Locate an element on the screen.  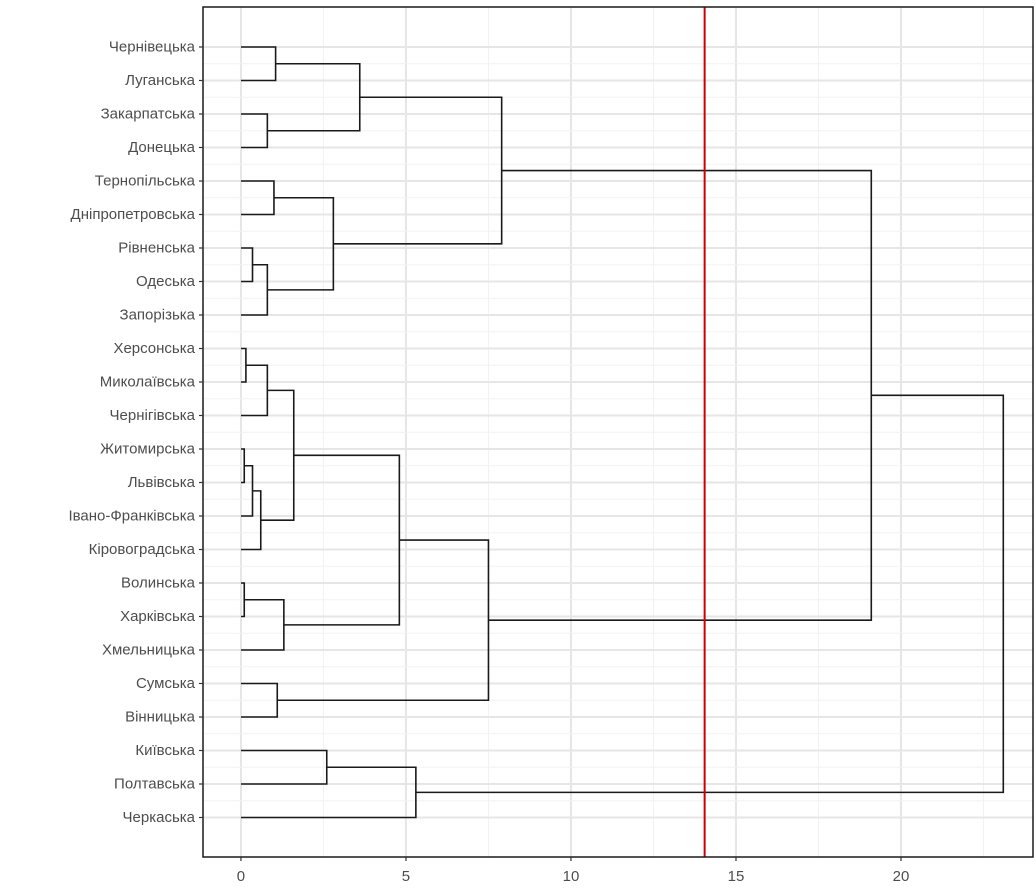
x-tick-label: 10 is located at coordinates (571, 876).